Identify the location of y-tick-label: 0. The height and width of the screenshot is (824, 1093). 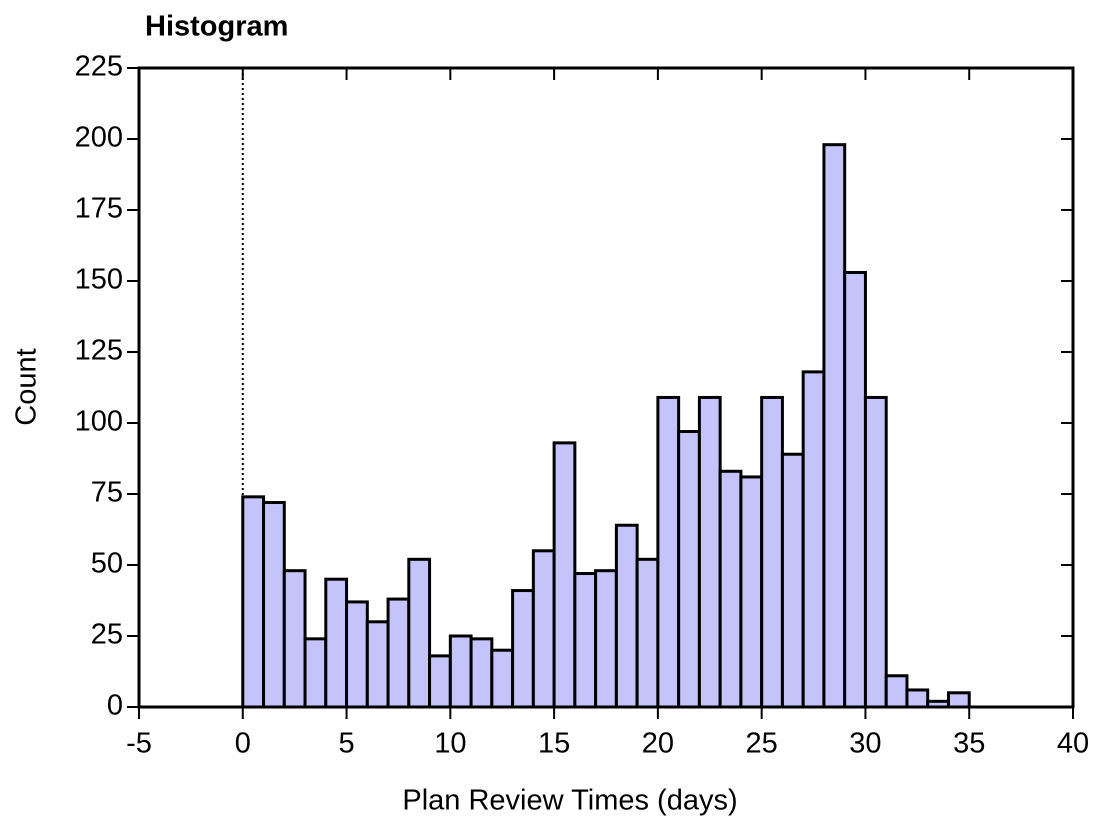
(115, 706).